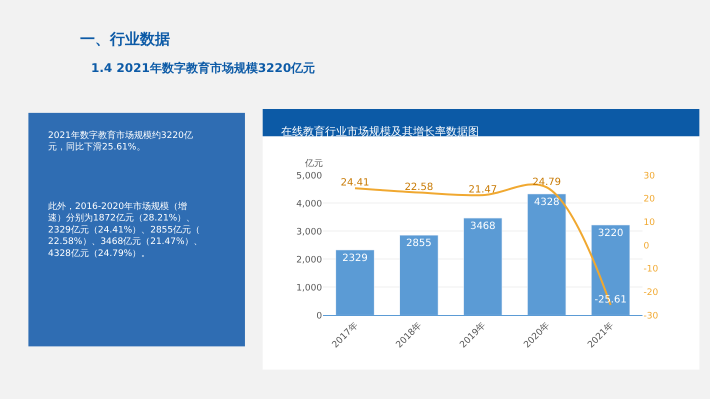 The image size is (710, 399). I want to click on y-axis-title: 亿元, so click(313, 163).